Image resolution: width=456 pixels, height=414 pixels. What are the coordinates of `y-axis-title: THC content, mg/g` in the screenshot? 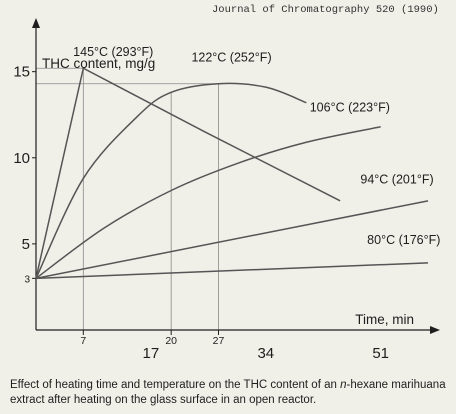 It's located at (98, 63).